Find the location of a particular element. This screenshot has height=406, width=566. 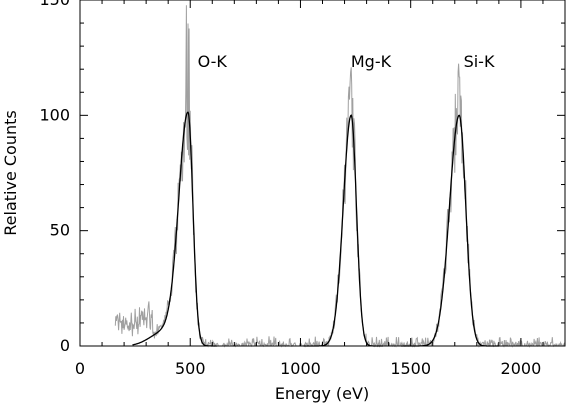

peak-label-si-k: Si-K is located at coordinates (479, 61).